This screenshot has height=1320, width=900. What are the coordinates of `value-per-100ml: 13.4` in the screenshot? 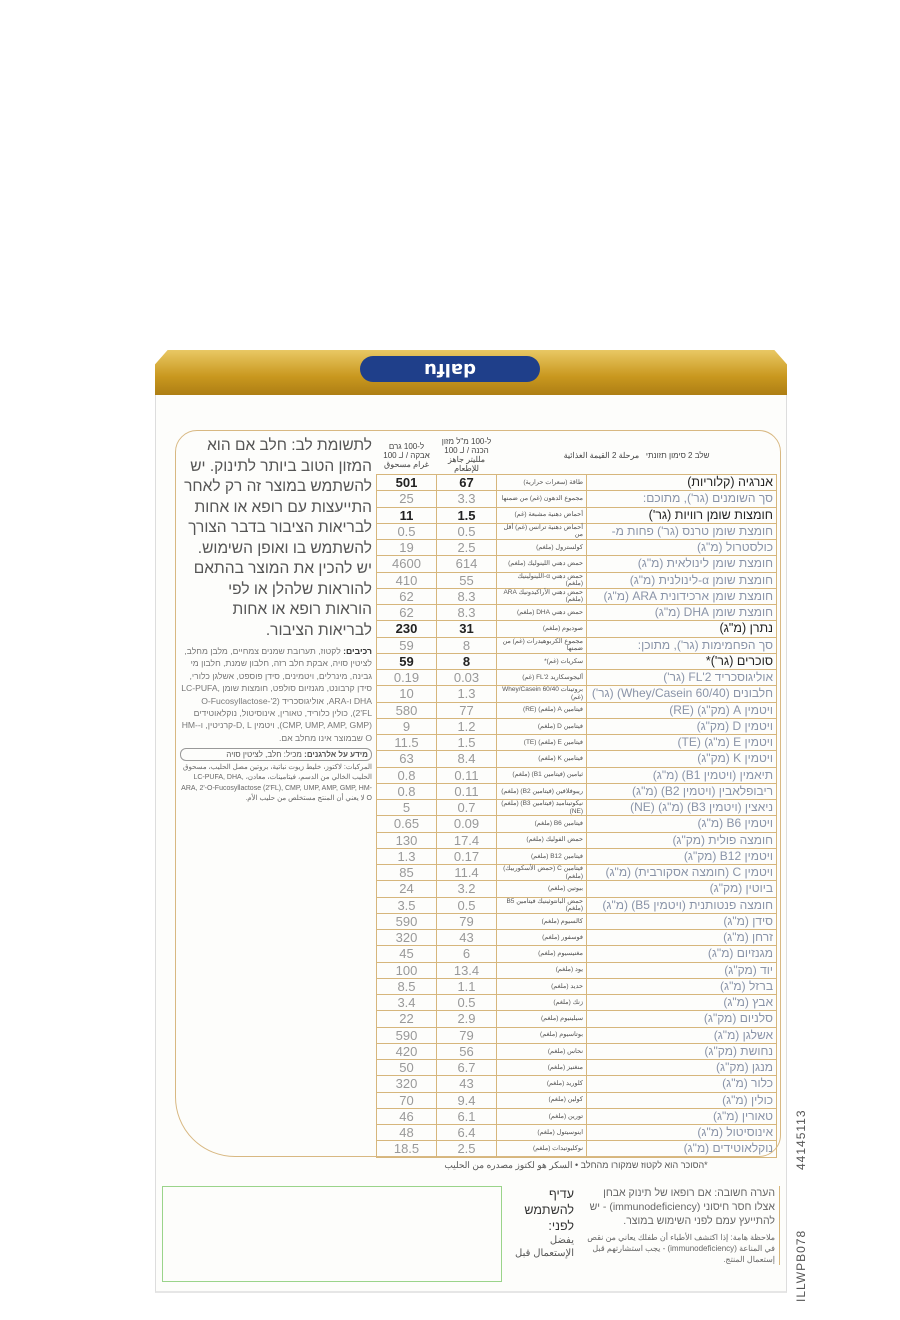 It's located at (466, 970).